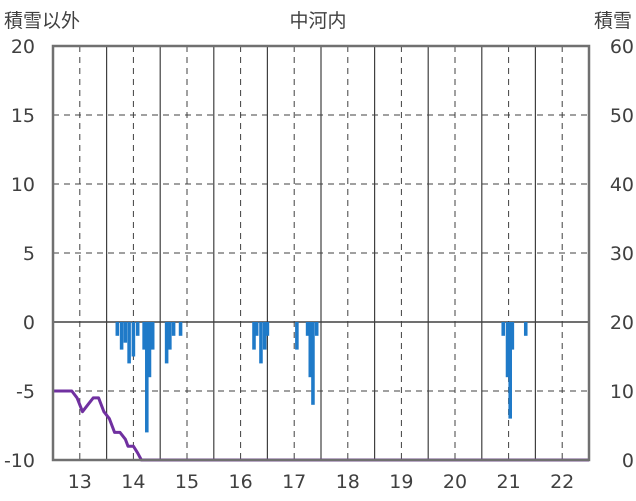  What do you see at coordinates (622, 323) in the screenshot?
I see `right-tick-label: 20` at bounding box center [622, 323].